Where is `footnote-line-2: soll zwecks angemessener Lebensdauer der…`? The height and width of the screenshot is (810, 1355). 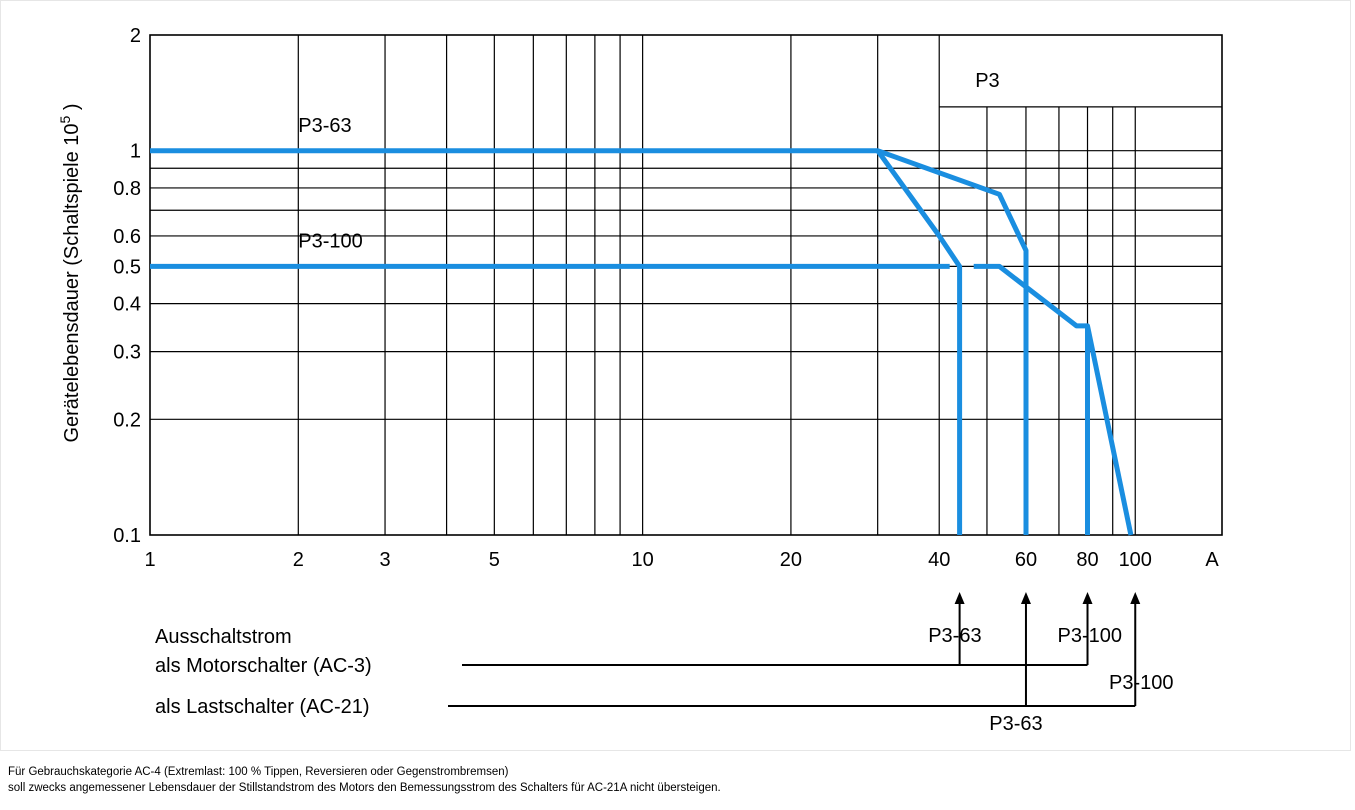
footnote-line-2: soll zwecks angemessener Lebensdauer der… is located at coordinates (364, 788).